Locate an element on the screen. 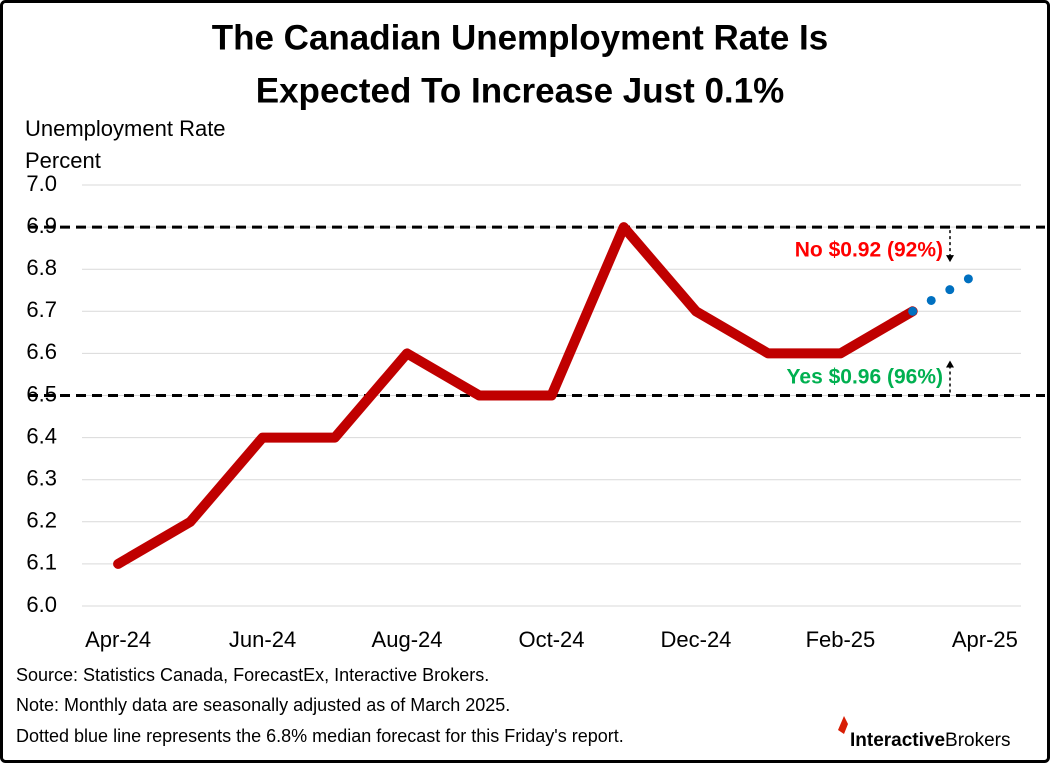  x-tick-label: Feb-25 is located at coordinates (841, 639).